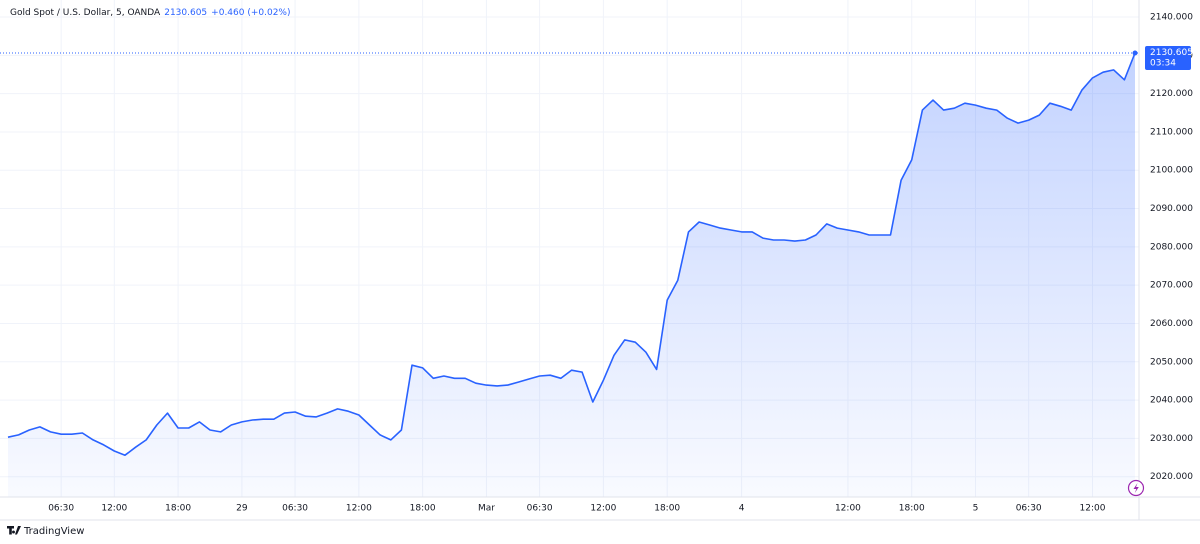 The height and width of the screenshot is (544, 1200). I want to click on brand: TradingView, so click(45, 531).